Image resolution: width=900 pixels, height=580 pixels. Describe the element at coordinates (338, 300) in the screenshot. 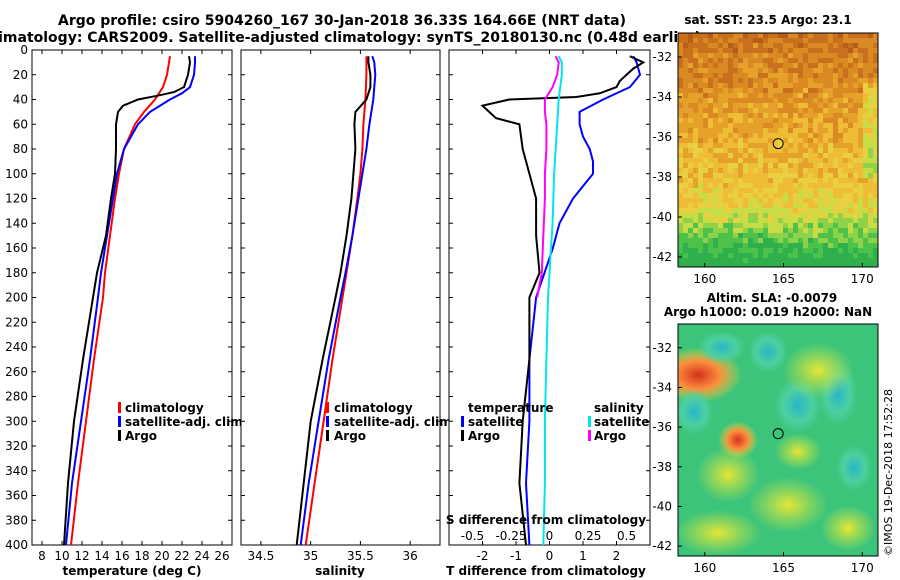

I see `series-line-satellite-adj-clim-` at that location.